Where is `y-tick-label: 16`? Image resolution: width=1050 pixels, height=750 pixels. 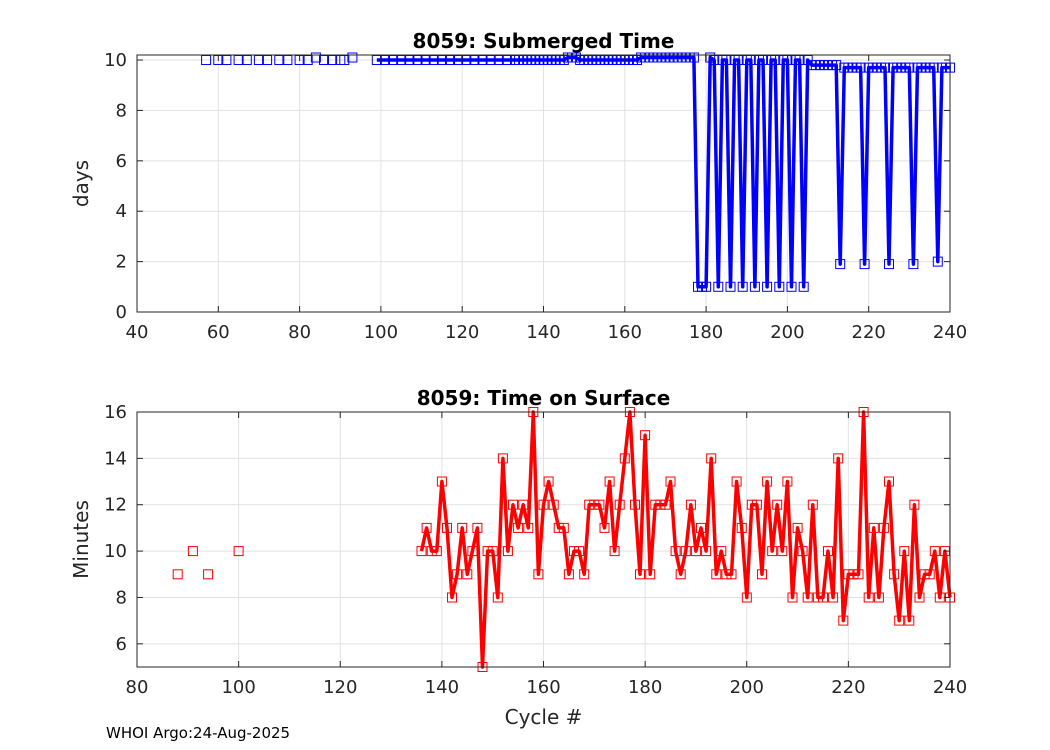 y-tick-label: 16 is located at coordinates (115, 412).